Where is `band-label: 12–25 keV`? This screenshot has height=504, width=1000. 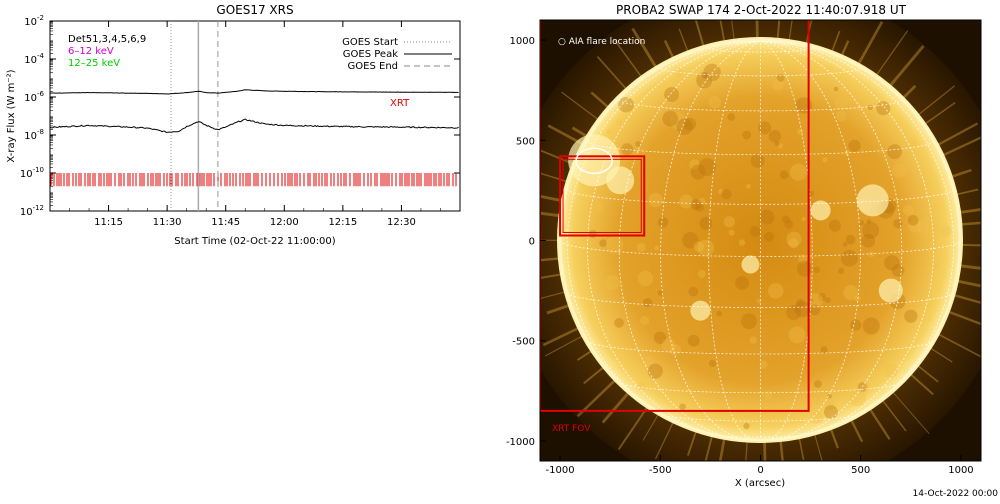
band-label: 12–25 keV is located at coordinates (94, 63).